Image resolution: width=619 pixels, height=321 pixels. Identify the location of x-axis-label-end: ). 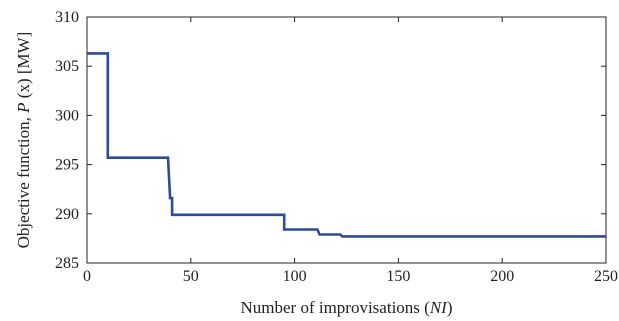
(450, 307).